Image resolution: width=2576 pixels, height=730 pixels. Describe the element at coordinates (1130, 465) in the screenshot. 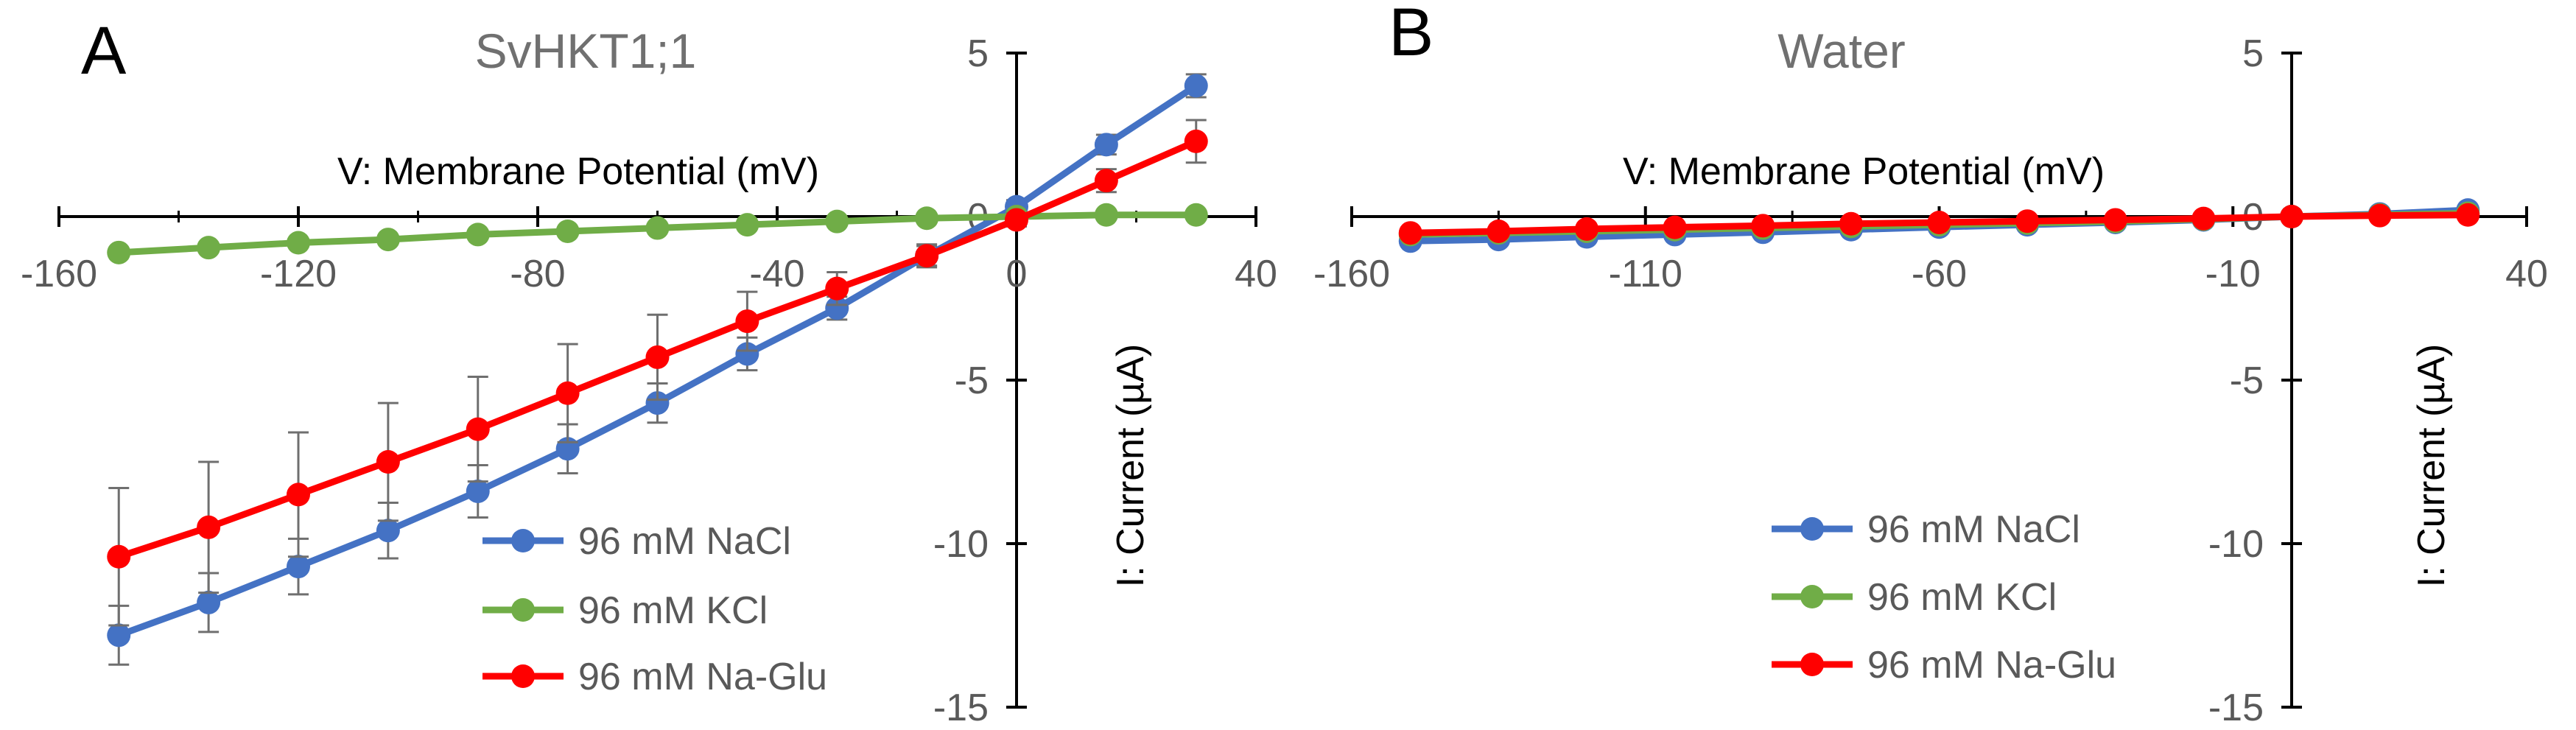

I see `y-axis-label: I: Current (µA)` at that location.